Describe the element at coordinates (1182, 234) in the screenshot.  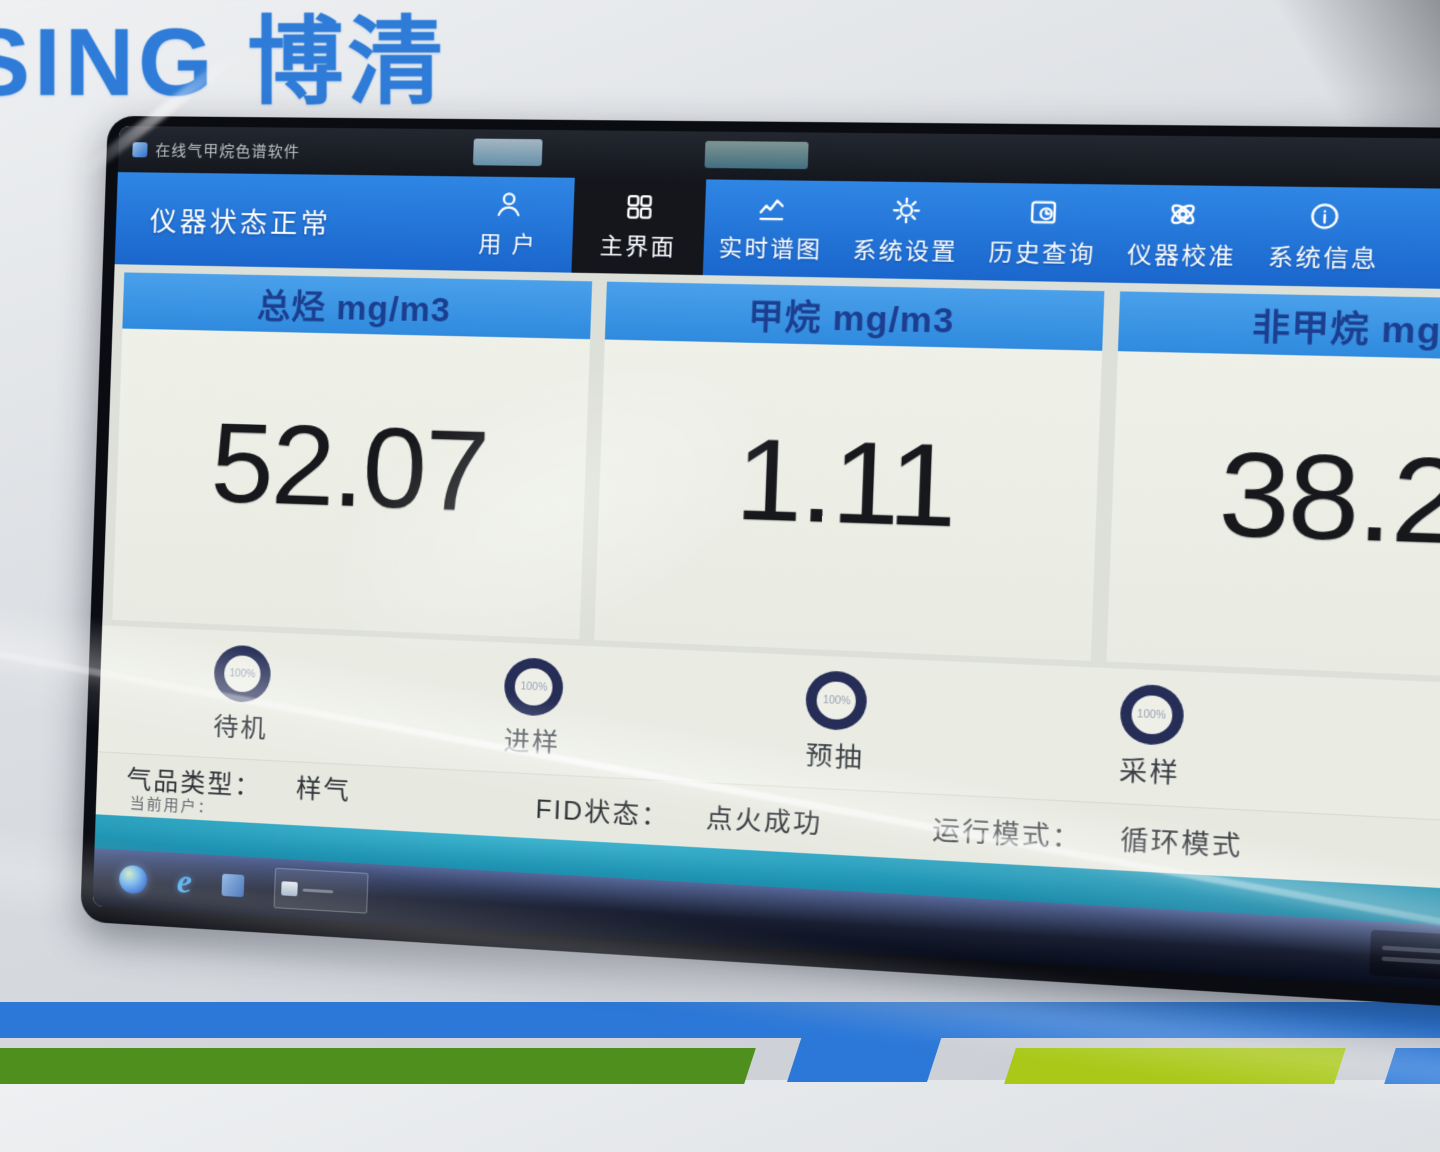
I see `tab-instrument-calibration: 仪器校准` at that location.